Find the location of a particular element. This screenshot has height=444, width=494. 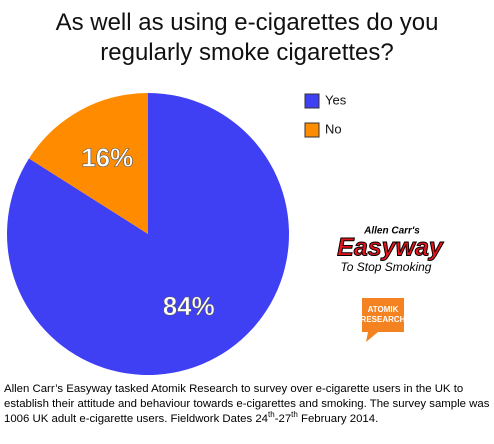

atomik-logo: ATOMIK RESEARCH is located at coordinates (383, 320).